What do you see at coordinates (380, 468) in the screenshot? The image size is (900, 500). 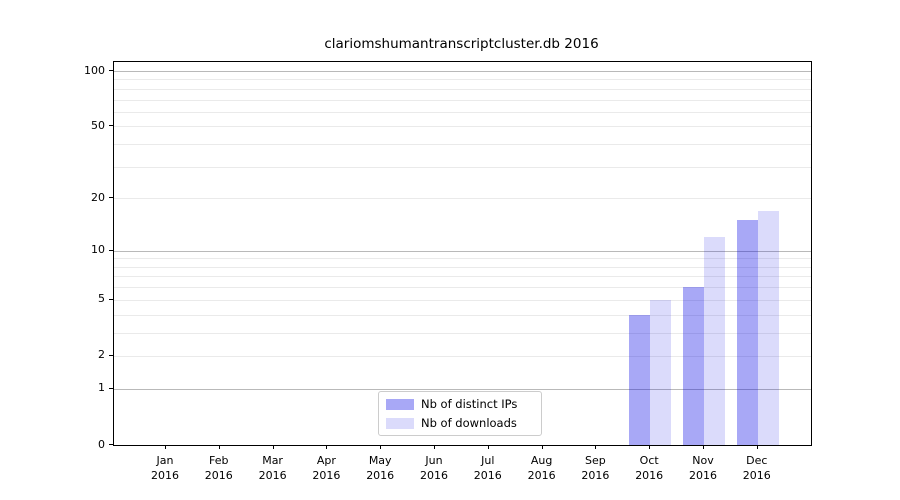 I see `x-tick-label: May 2016` at bounding box center [380, 468].